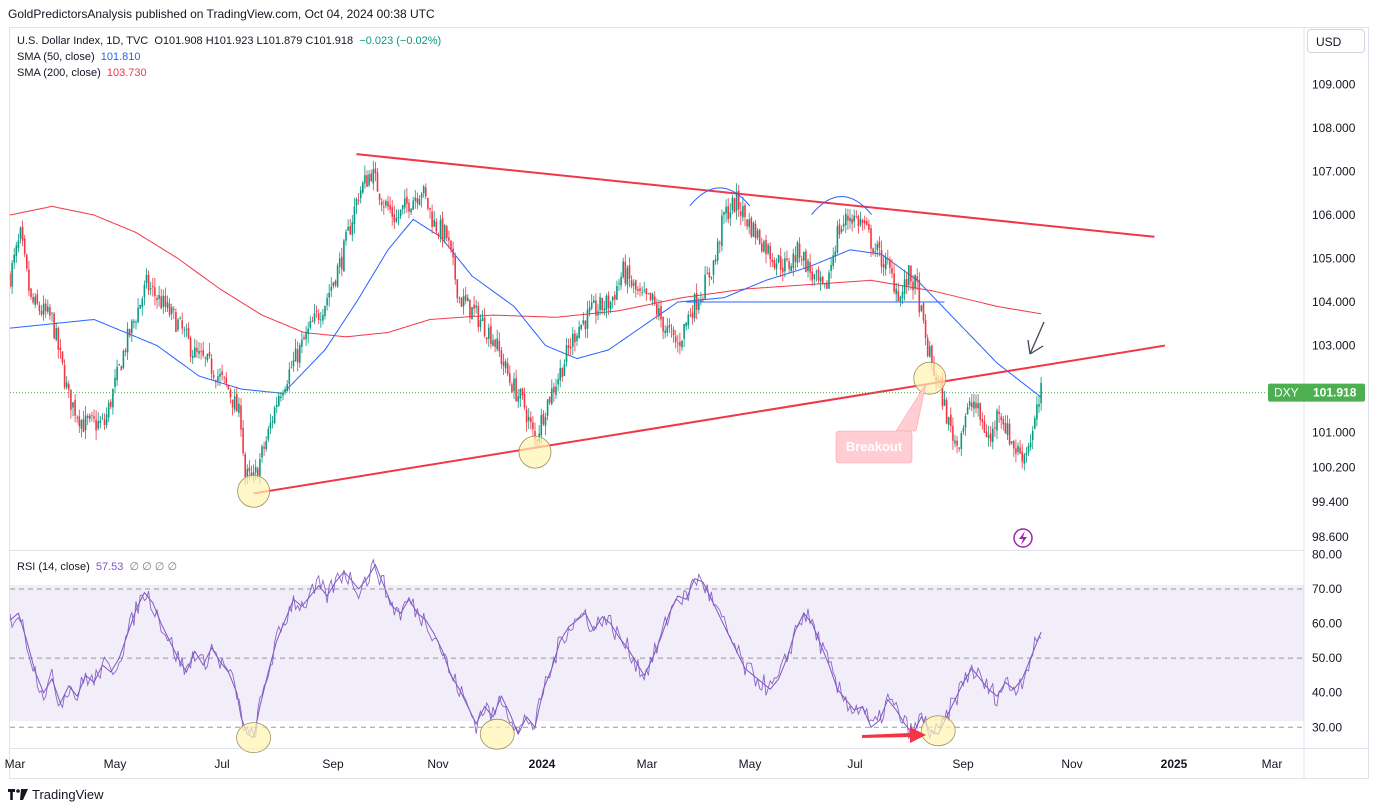 The width and height of the screenshot is (1379, 812). I want to click on footer-brand: TradingView, so click(56, 794).